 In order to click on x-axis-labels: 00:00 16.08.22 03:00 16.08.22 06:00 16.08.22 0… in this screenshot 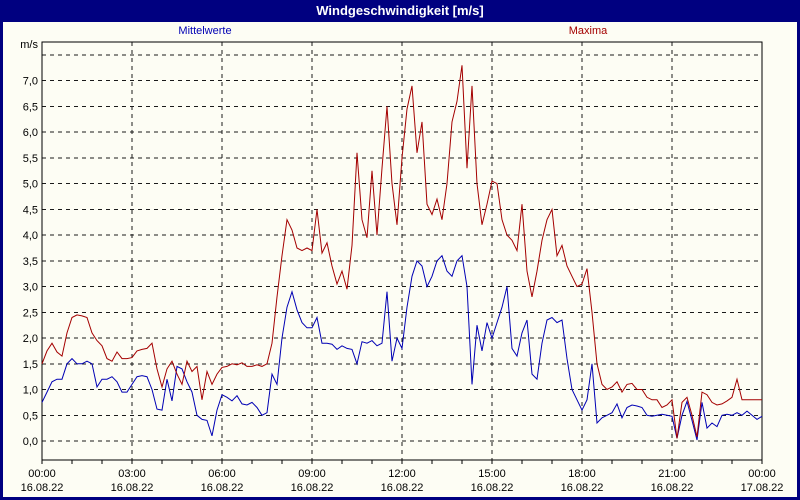, I will do `click(402, 481)`.